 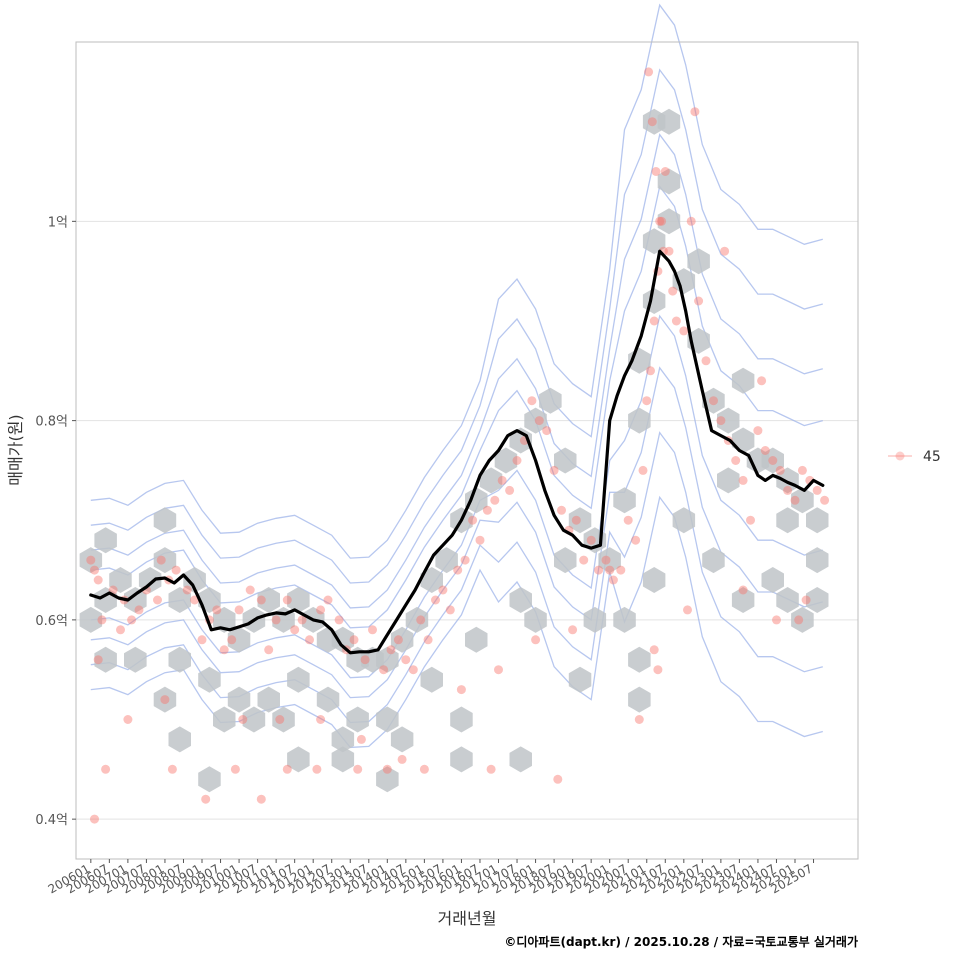 What do you see at coordinates (58, 222) in the screenshot?
I see `y-tick-label: 1억` at bounding box center [58, 222].